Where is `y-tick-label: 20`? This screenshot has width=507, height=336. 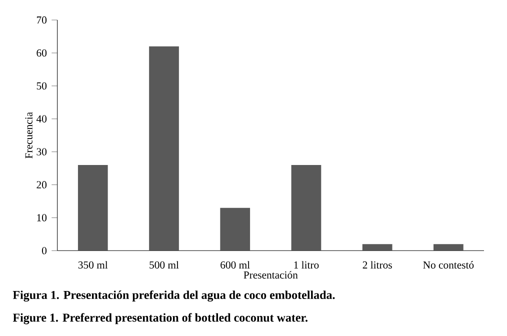
y-tick-label: 20 is located at coordinates (41, 184).